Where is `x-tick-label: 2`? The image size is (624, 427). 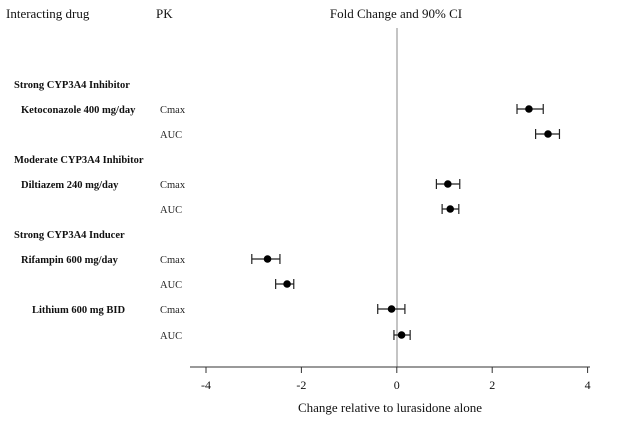
x-tick-label: 2 is located at coordinates (492, 385).